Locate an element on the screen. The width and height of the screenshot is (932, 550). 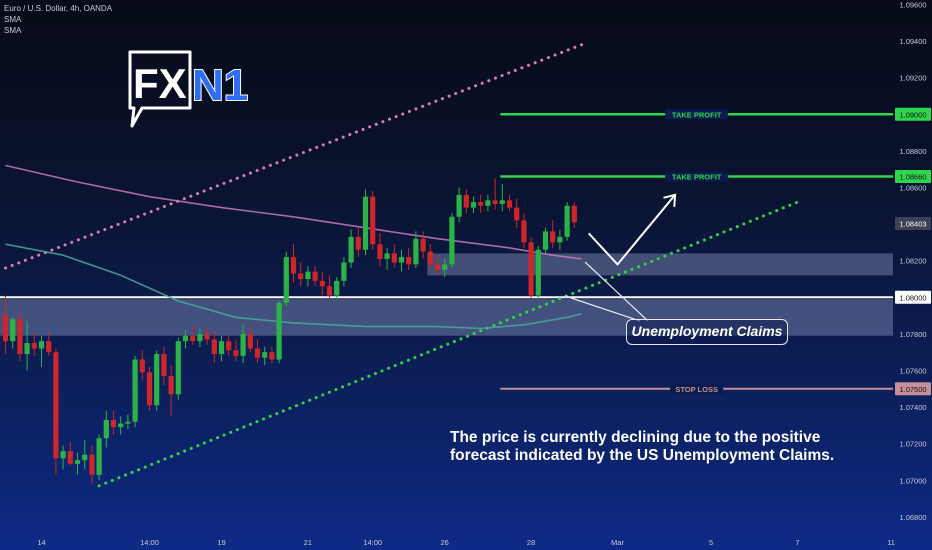
logo-text-fx: FX is located at coordinates (160, 83).